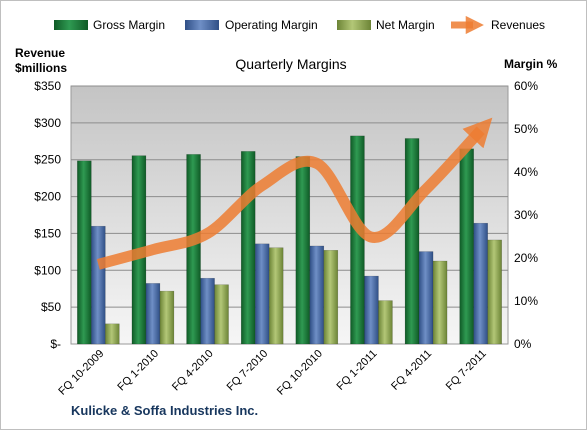 This screenshot has height=434, width=587. Describe the element at coordinates (526, 301) in the screenshot. I see `right-tick-label: 10%` at that location.